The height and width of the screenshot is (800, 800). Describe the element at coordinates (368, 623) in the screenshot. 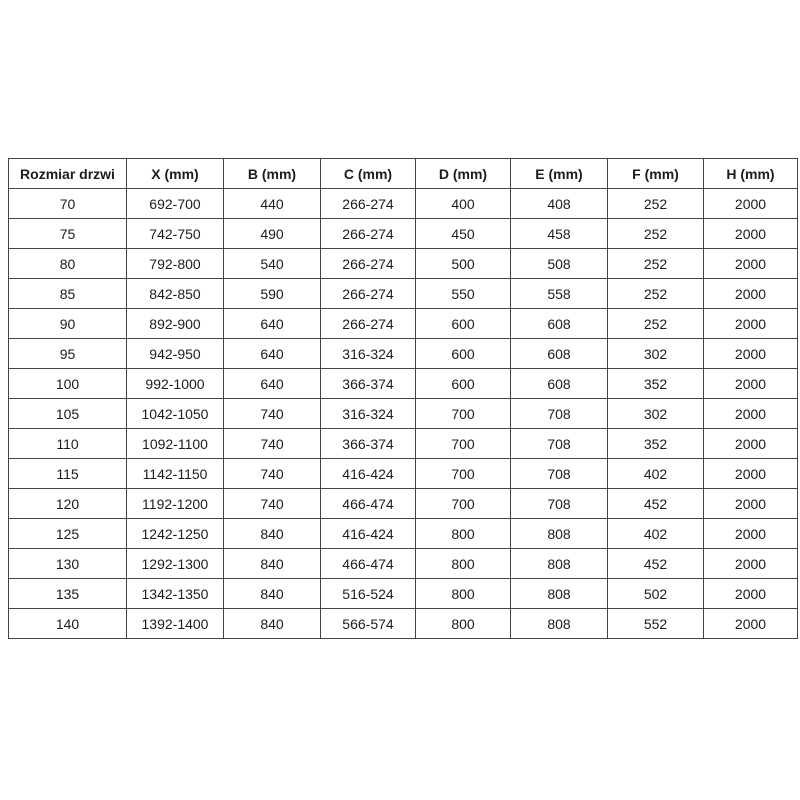

I see `table-cell: 566-574` at that location.